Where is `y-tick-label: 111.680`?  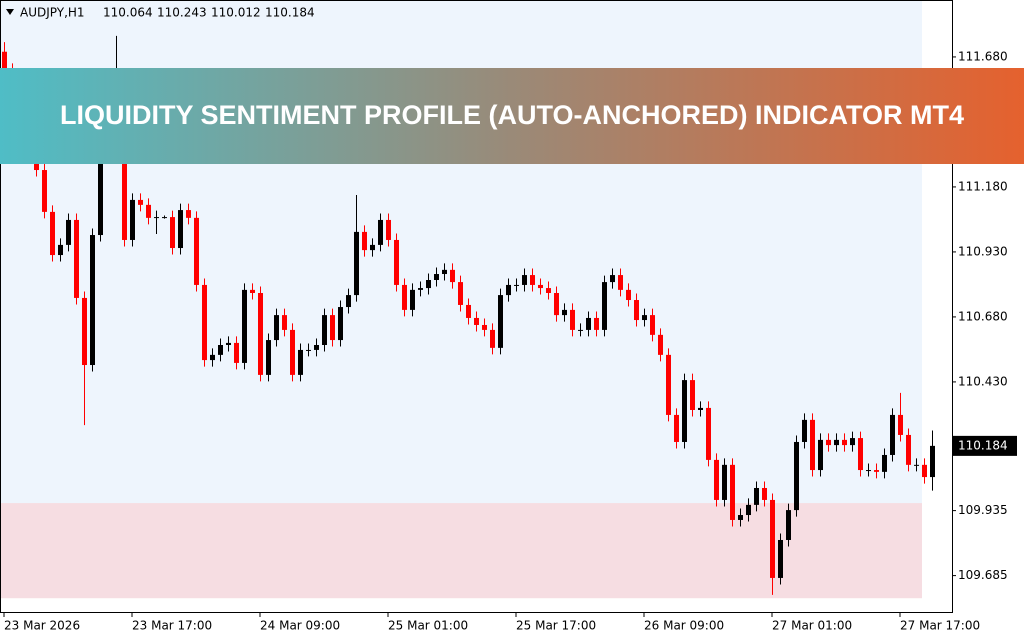 y-tick-label: 111.680 is located at coordinates (983, 56).